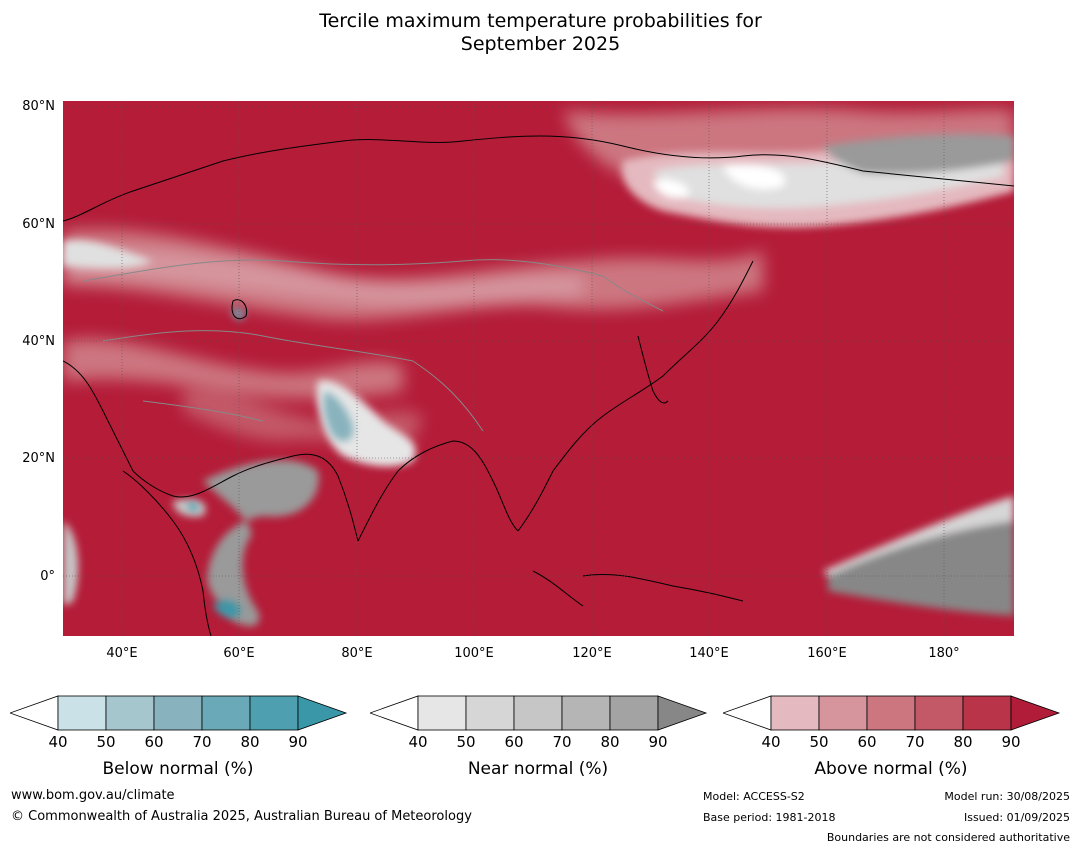 The image size is (1081, 850). What do you see at coordinates (771, 742) in the screenshot?
I see `above-colorbar-tick: 40` at bounding box center [771, 742].